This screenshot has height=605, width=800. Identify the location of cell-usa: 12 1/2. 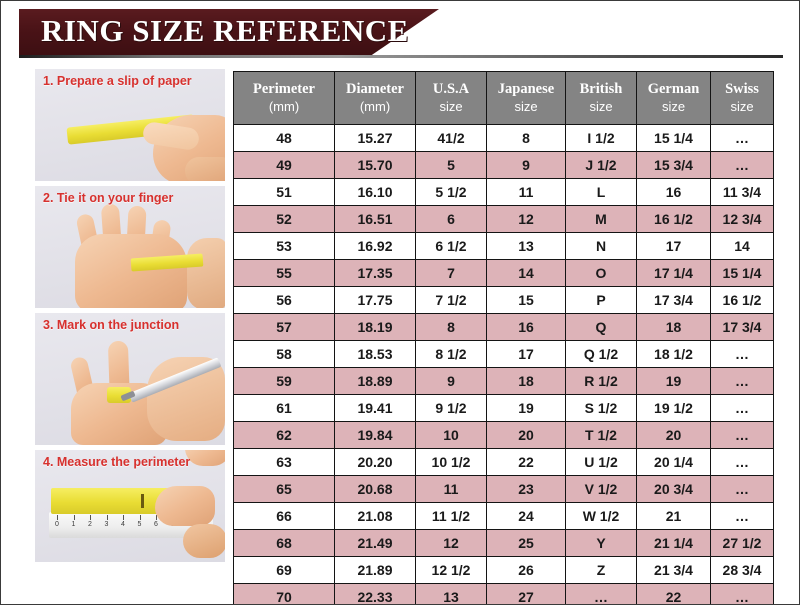
(451, 570).